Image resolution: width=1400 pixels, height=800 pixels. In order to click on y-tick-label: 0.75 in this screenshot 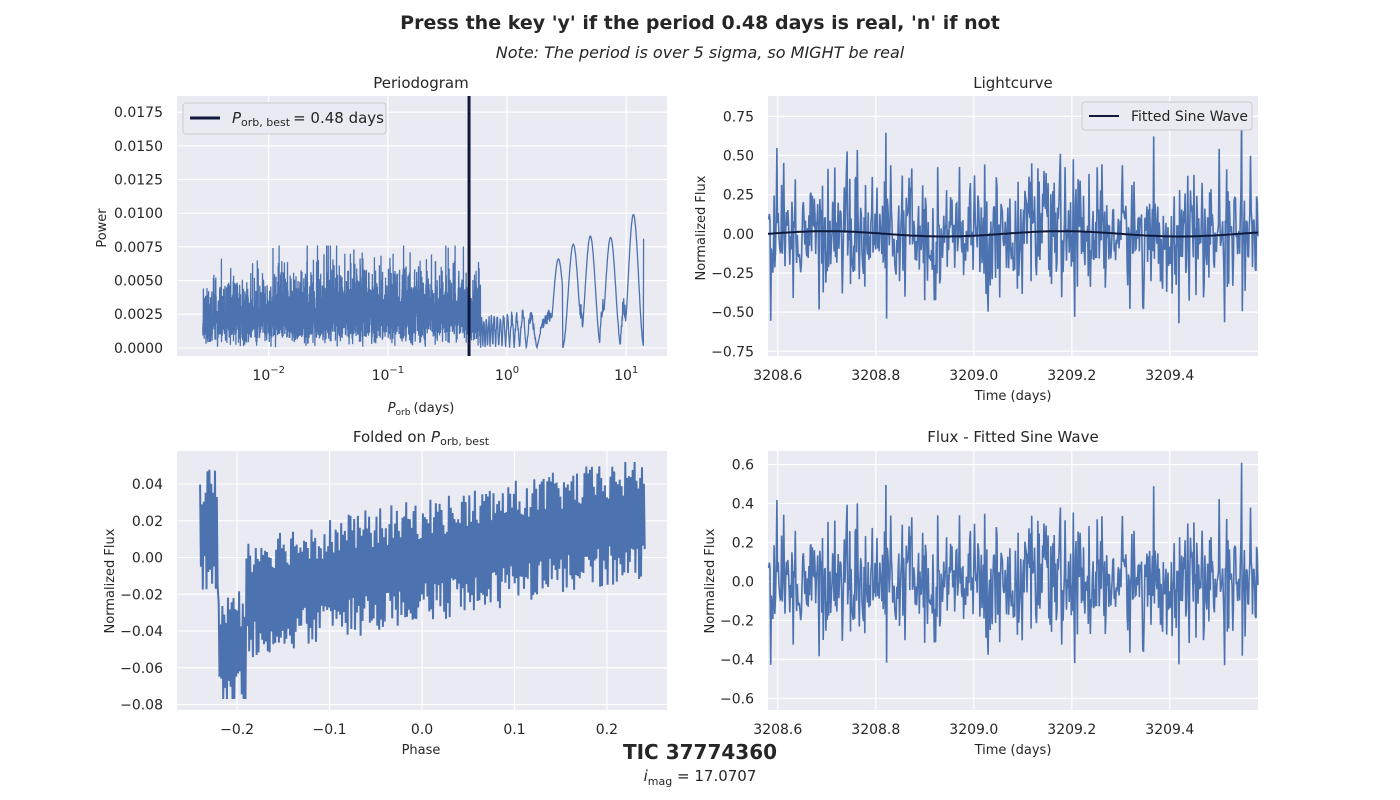, I will do `click(738, 117)`.